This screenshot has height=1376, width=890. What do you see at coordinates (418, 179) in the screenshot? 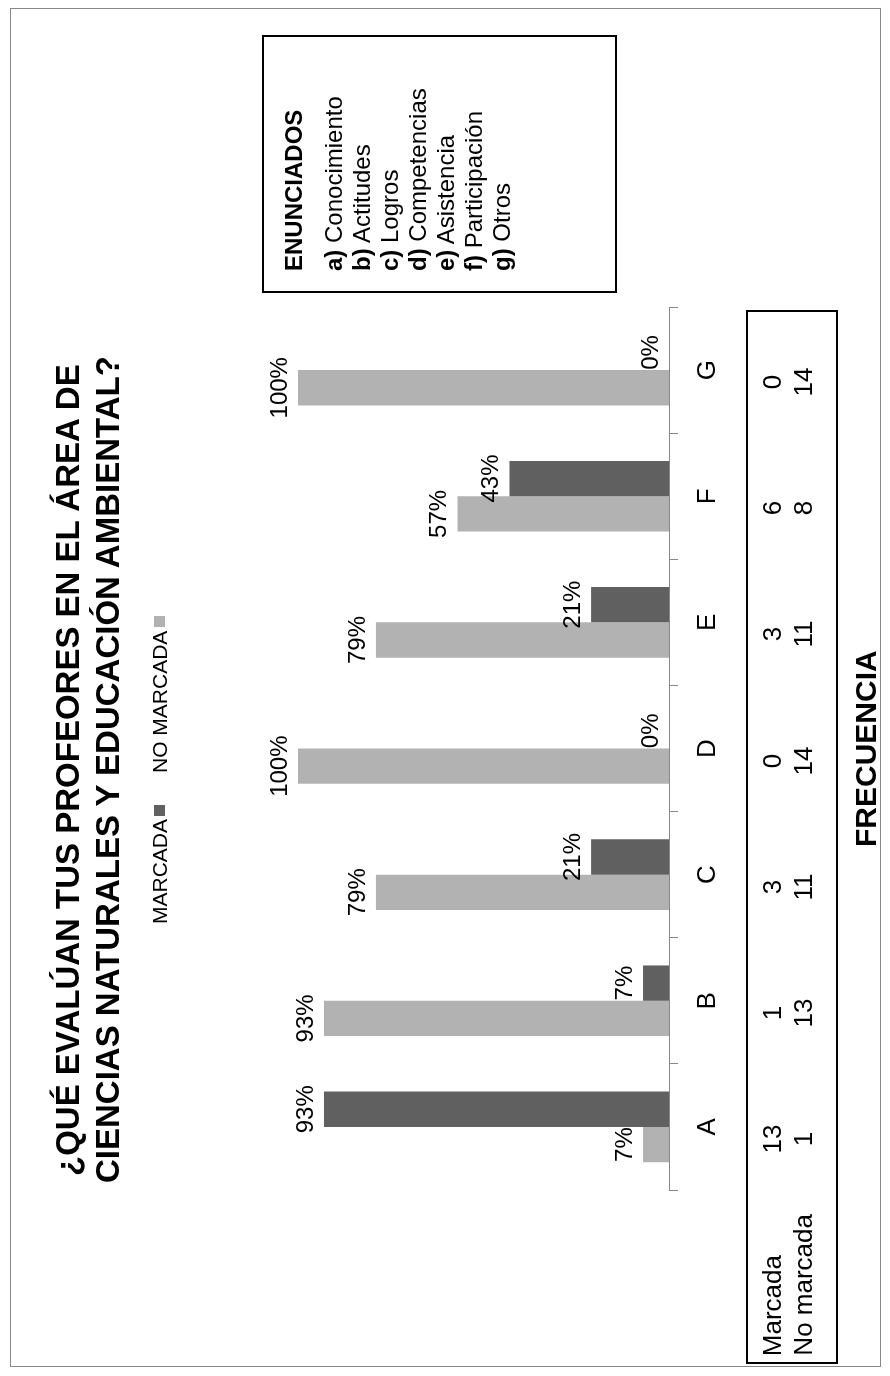
I see `text: d) Competencias` at bounding box center [418, 179].